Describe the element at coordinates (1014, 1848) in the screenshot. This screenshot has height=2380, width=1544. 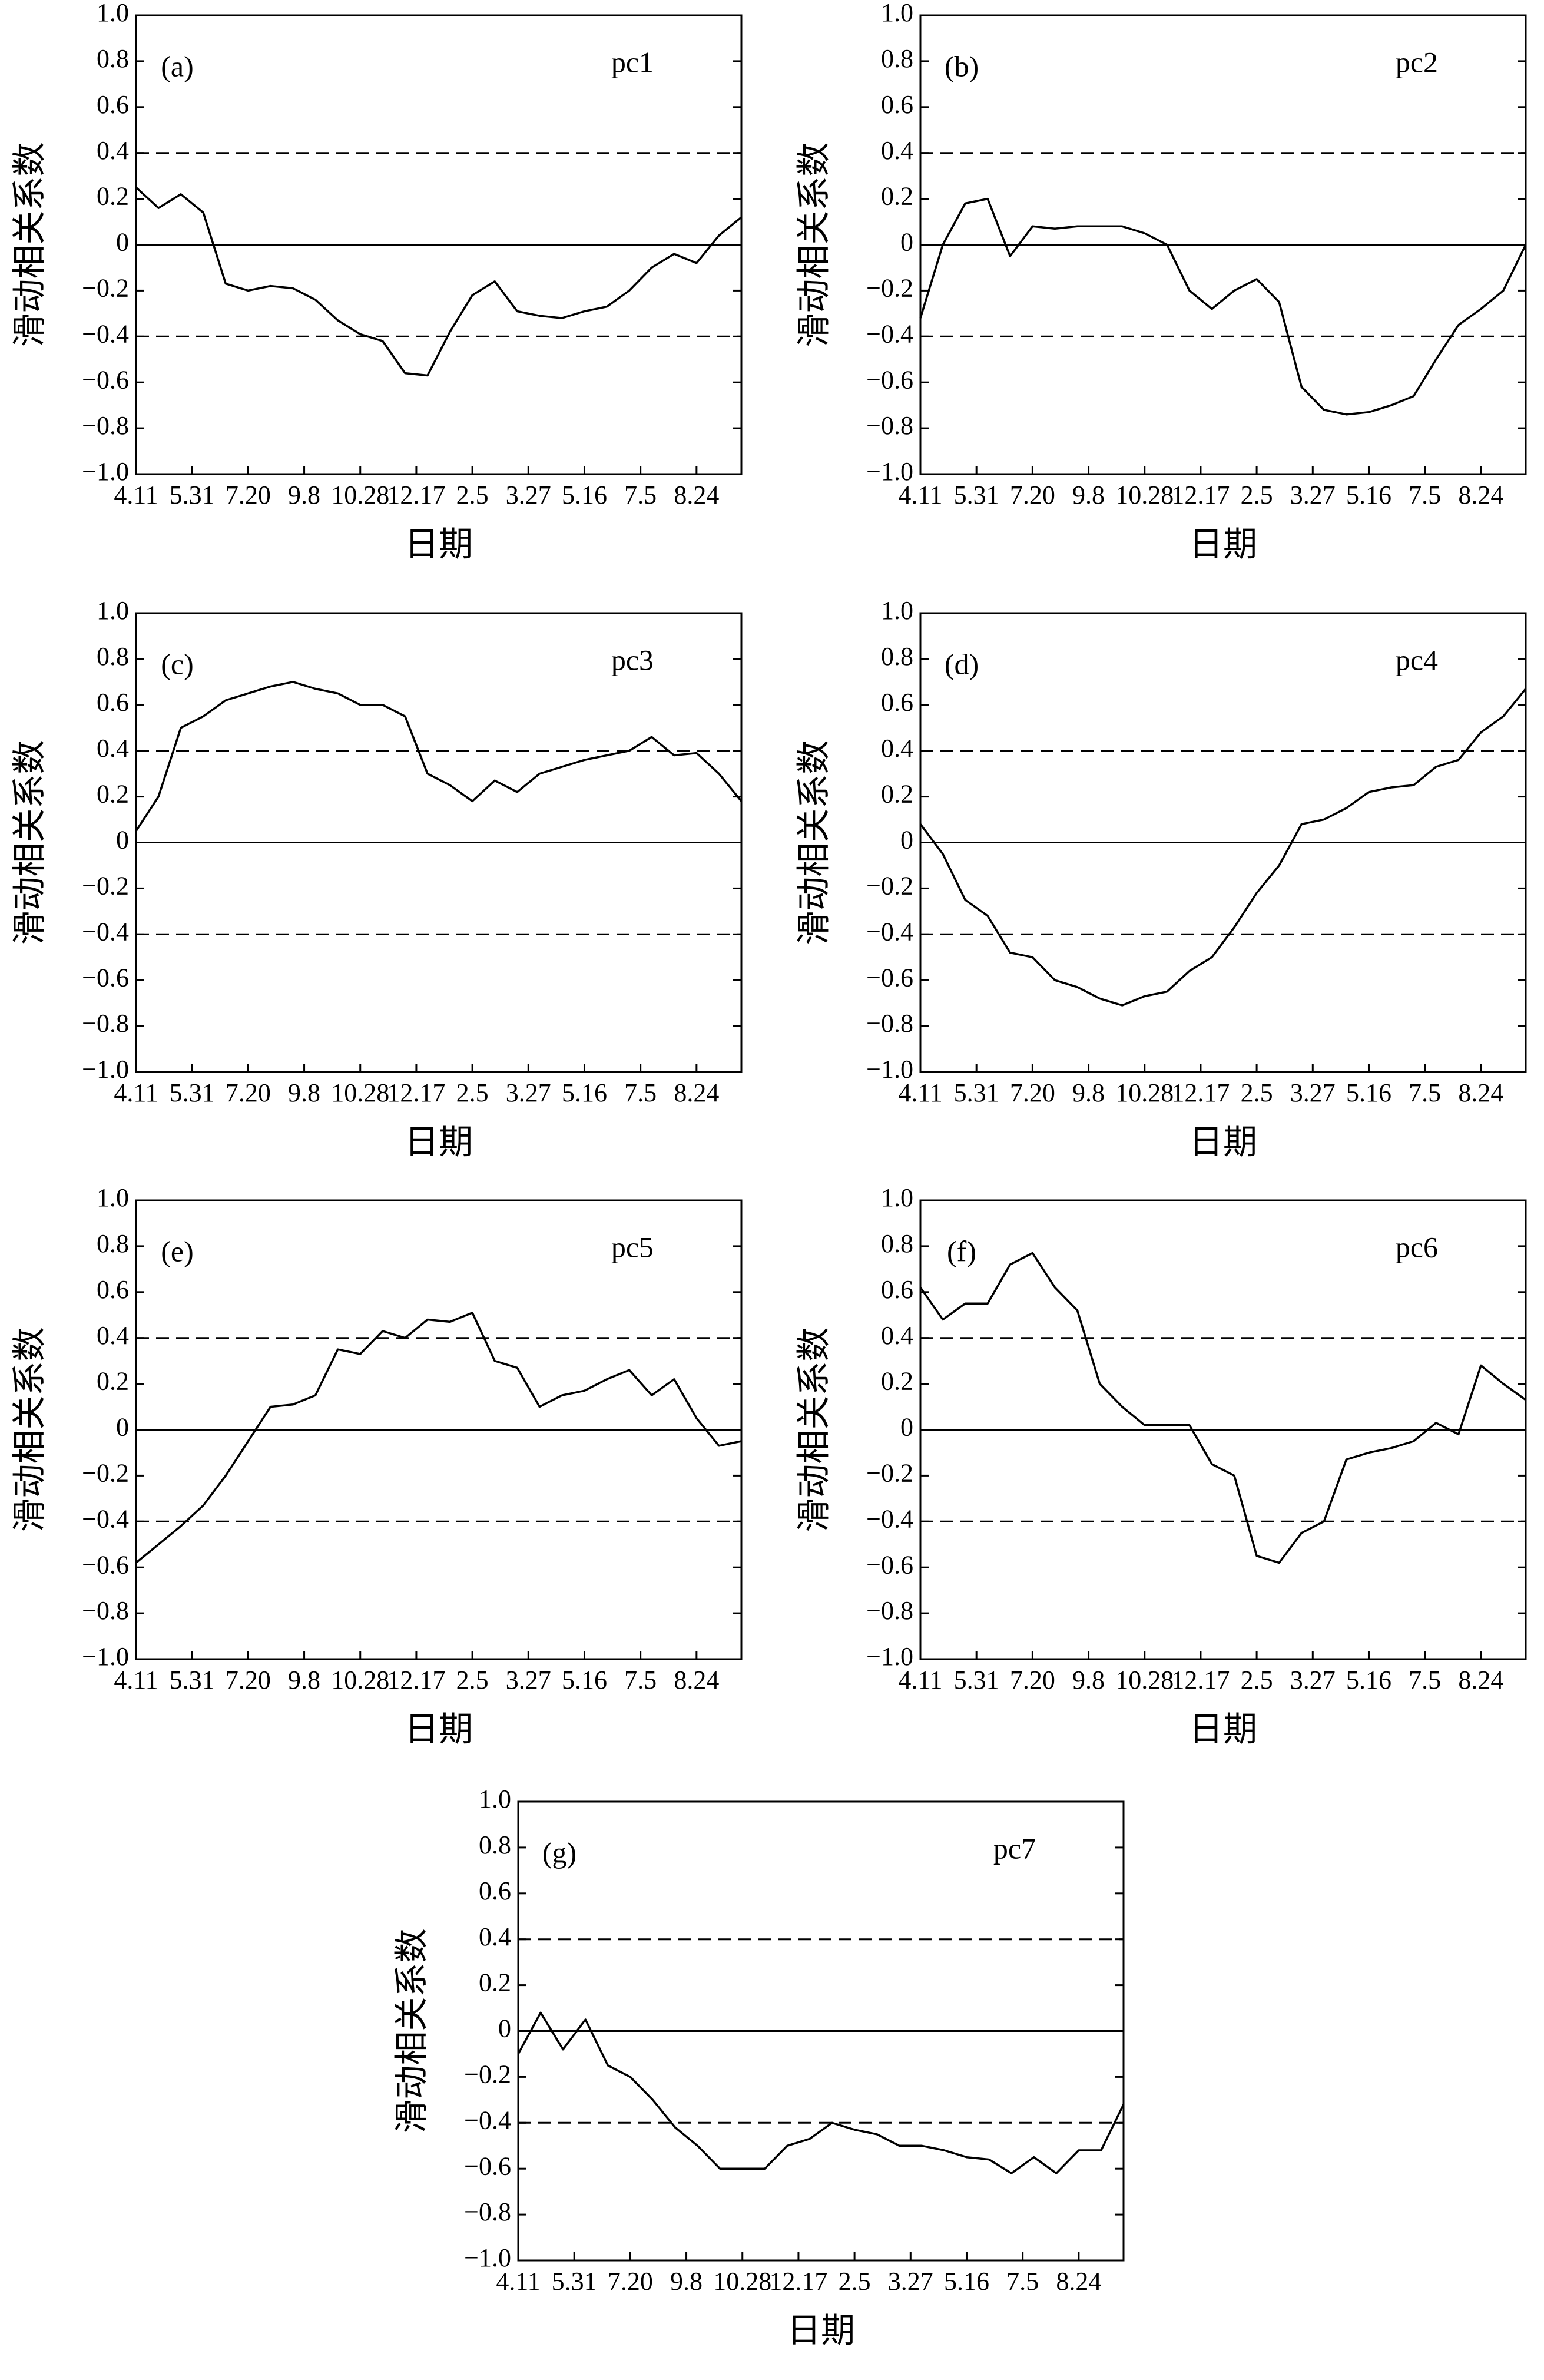
I see `panel-title: pc7` at that location.